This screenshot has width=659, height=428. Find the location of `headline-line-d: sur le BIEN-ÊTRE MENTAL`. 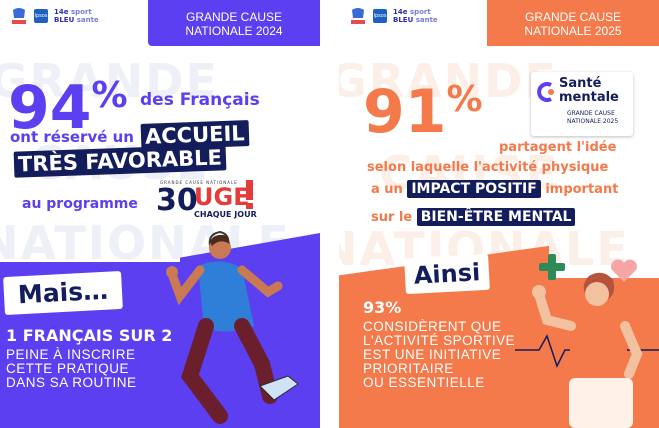

headline-line-d: sur le BIEN-ÊTRE MENTAL is located at coordinates (473, 217).